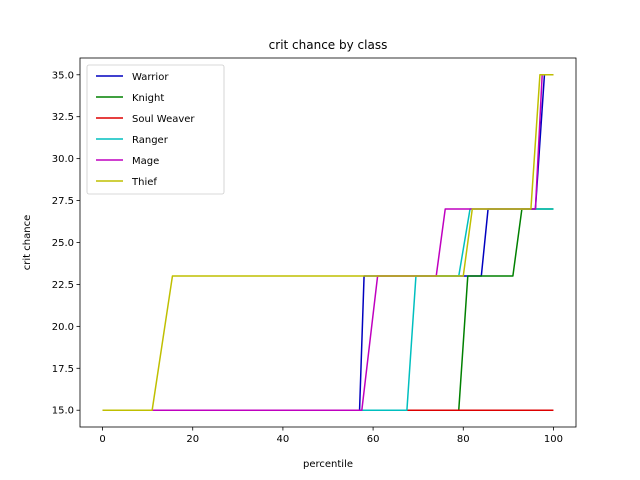  What do you see at coordinates (63, 369) in the screenshot?
I see `y-tick-label: 17.5` at bounding box center [63, 369].